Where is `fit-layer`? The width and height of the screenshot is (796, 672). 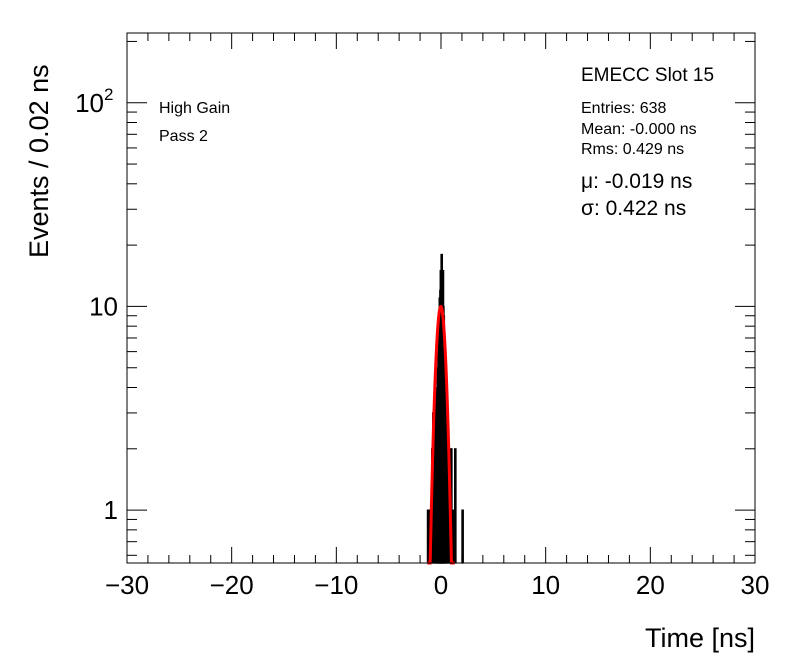
fit-layer is located at coordinates (441, 434).